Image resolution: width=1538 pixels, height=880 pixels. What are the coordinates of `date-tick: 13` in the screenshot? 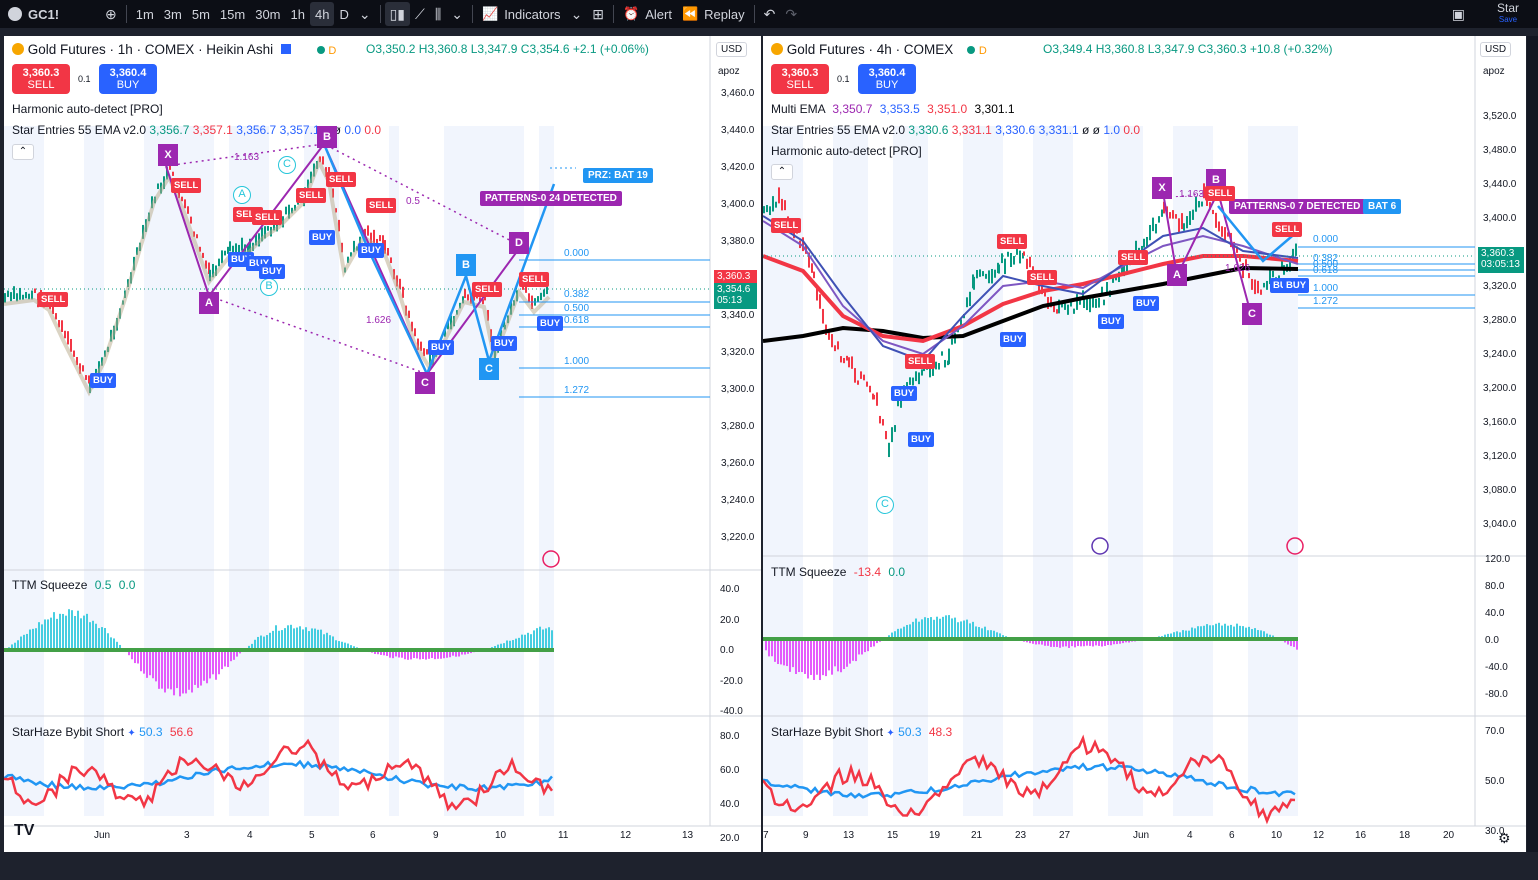 It's located at (688, 835).